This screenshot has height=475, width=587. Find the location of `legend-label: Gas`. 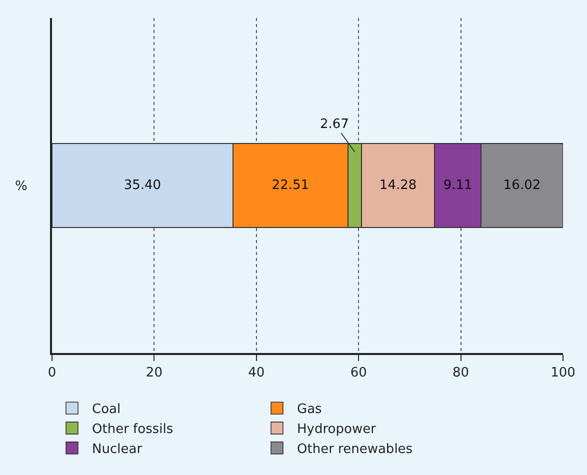

legend-label: Gas is located at coordinates (309, 410).